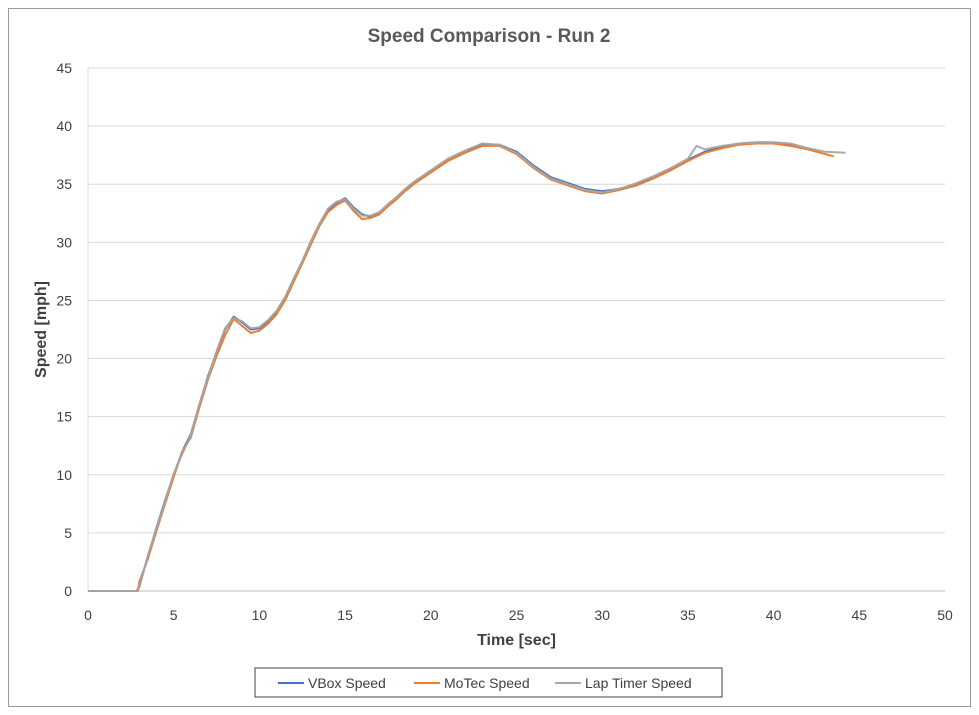  What do you see at coordinates (64, 417) in the screenshot?
I see `y-tick-label: 15` at bounding box center [64, 417].